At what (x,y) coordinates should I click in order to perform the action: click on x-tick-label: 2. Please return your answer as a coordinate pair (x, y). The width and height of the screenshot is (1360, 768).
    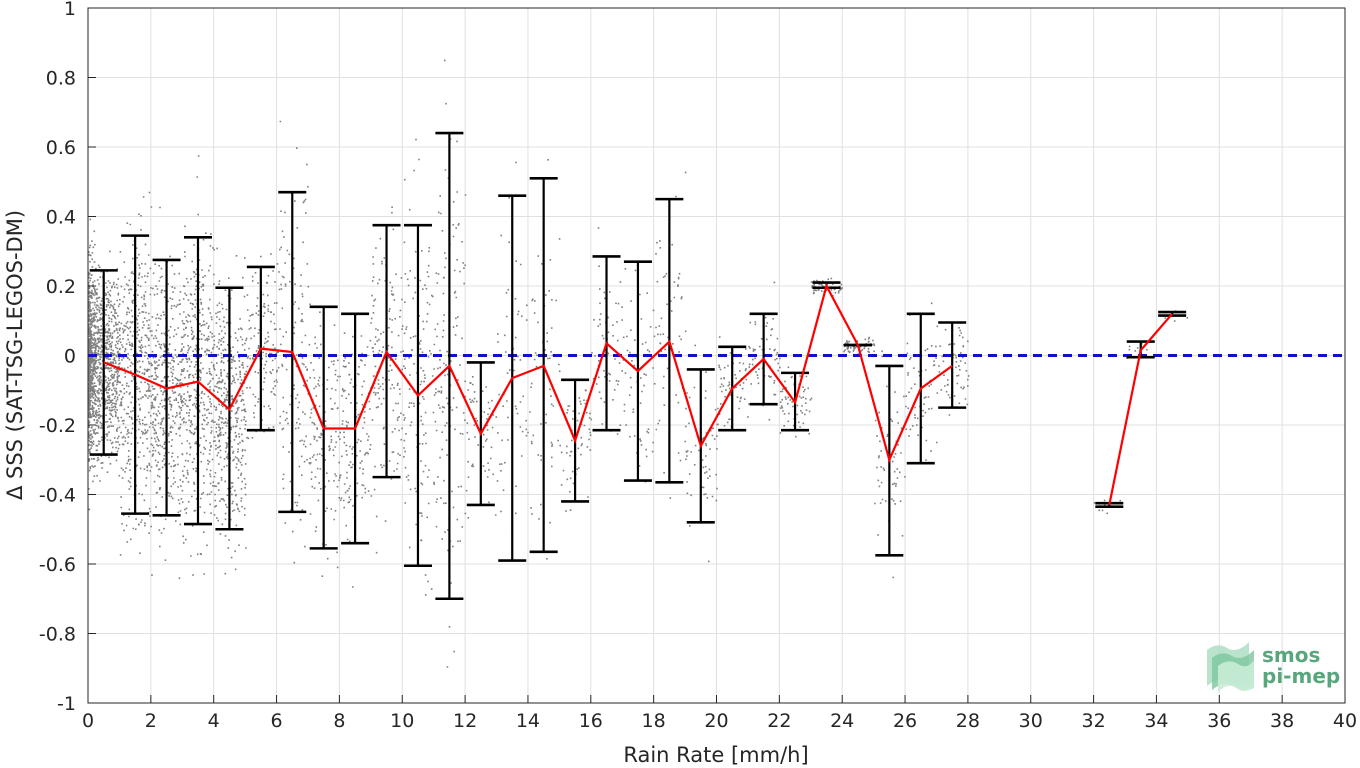
    Looking at the image, I should click on (151, 721).